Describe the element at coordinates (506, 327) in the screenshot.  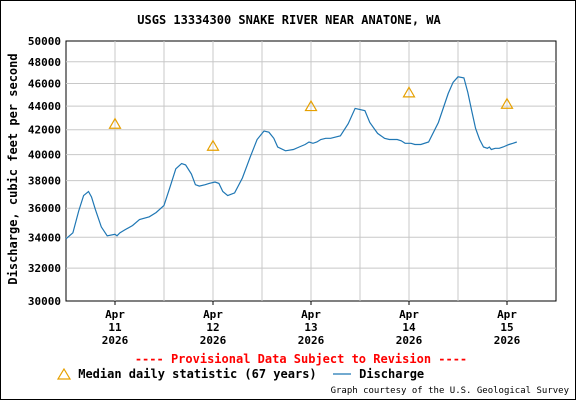
I see `x-tick-label: 15` at that location.